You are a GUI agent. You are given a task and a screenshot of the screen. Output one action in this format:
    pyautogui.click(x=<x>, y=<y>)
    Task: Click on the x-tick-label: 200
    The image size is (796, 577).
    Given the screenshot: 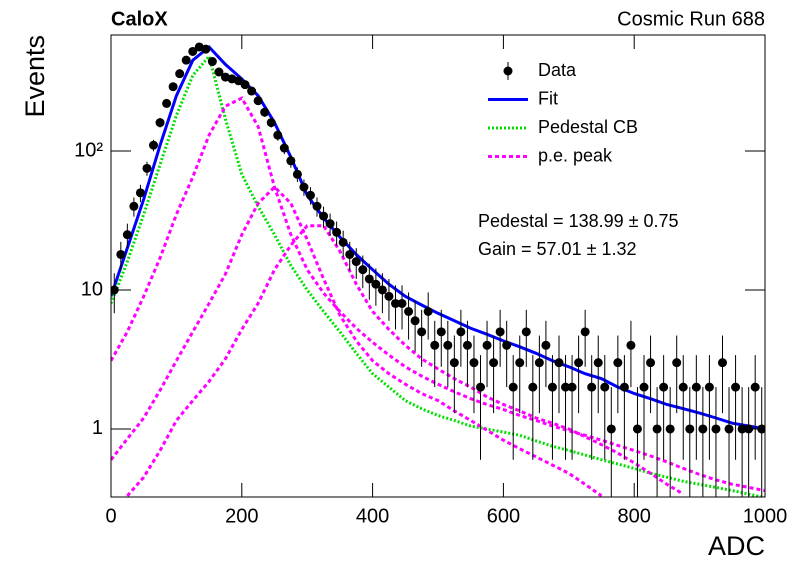 What is the action you would take?
    pyautogui.click(x=241, y=516)
    